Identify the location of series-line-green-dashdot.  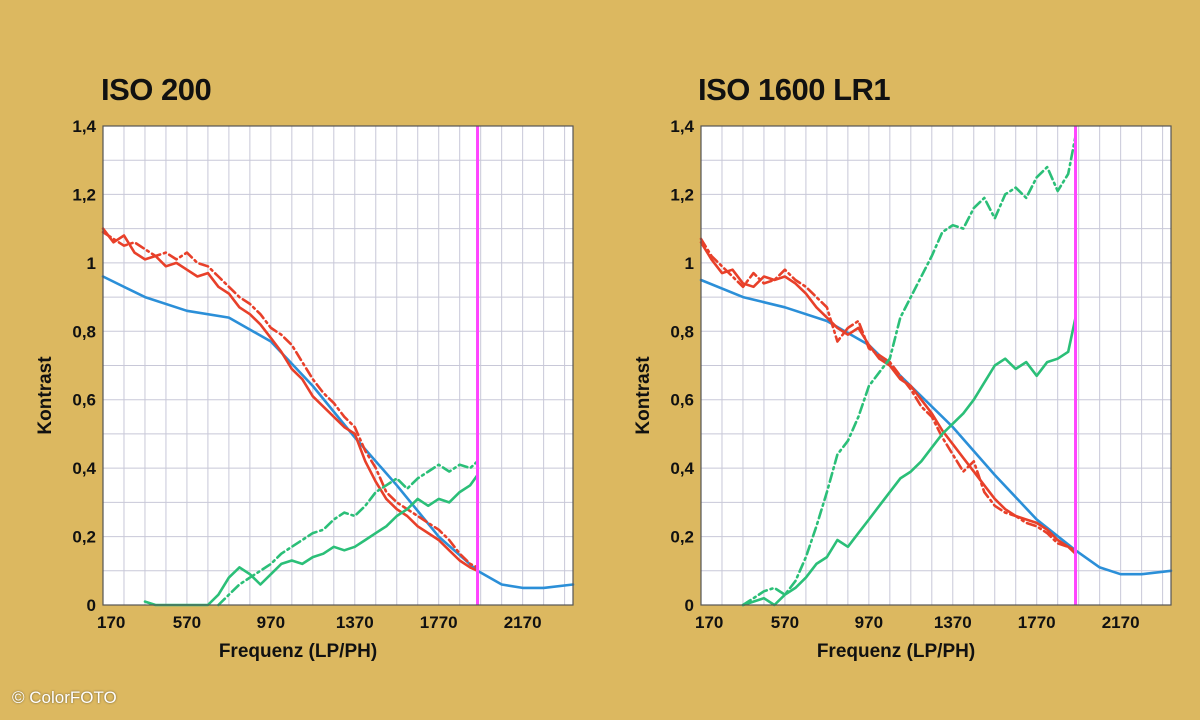
(348, 533).